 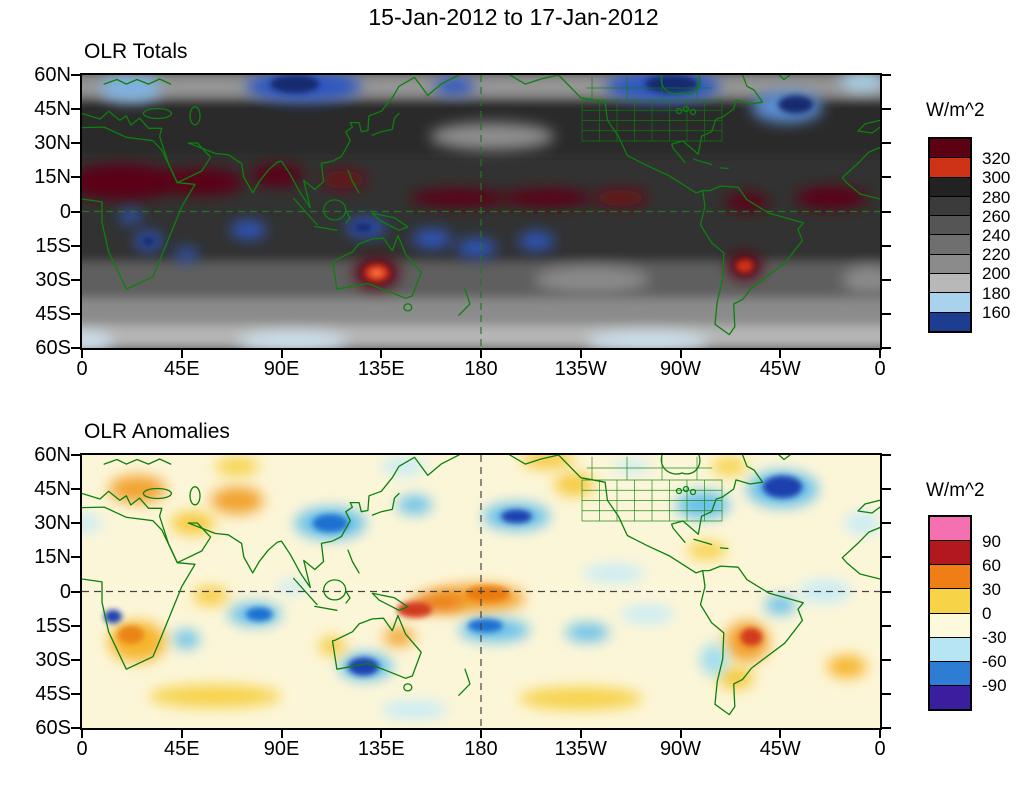 I want to click on colorbar-label: 240, so click(x=996, y=235).